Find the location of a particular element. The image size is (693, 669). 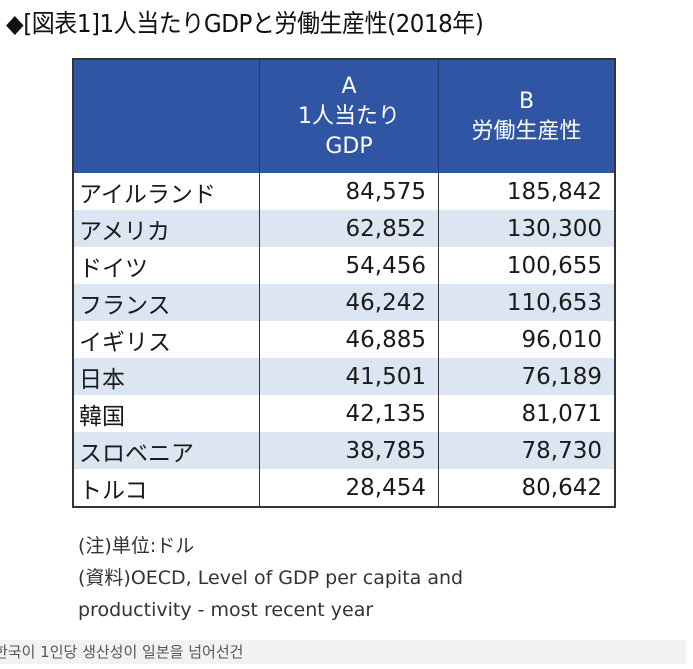

table-row: 日本 41,501 76,189 is located at coordinates (344, 376).